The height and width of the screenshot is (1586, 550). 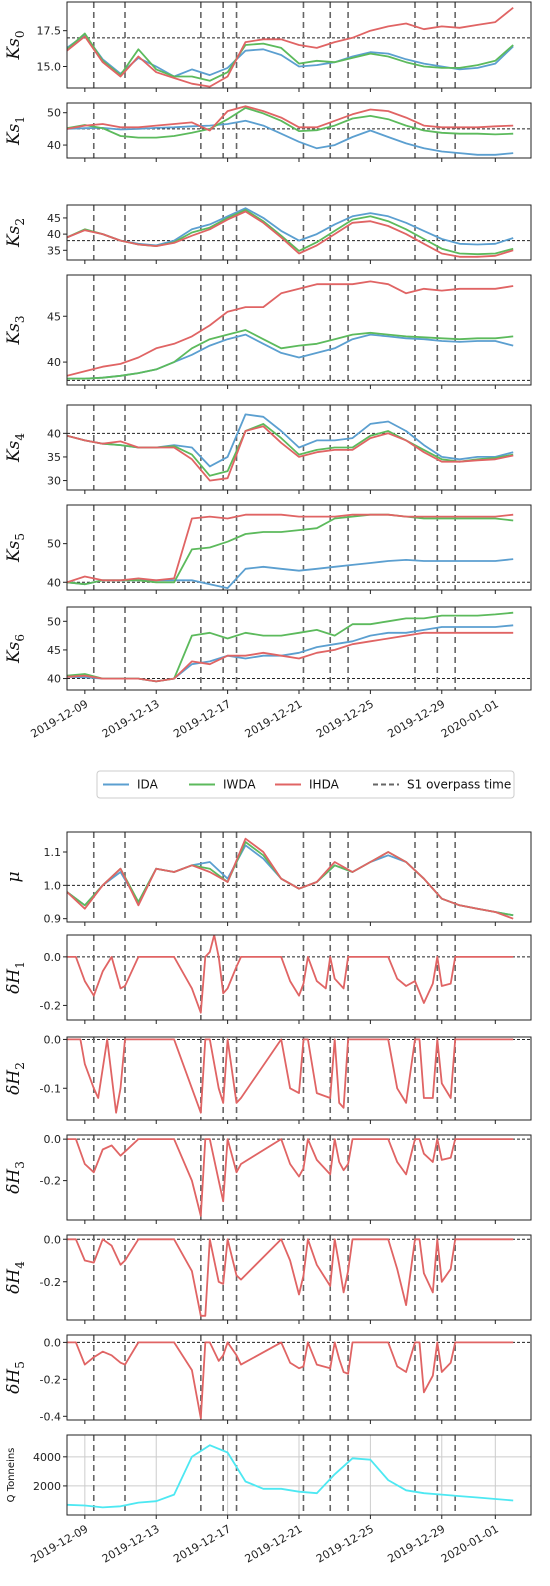 What do you see at coordinates (470, 1543) in the screenshot?
I see `x-tick-label: 2020-01-01` at bounding box center [470, 1543].